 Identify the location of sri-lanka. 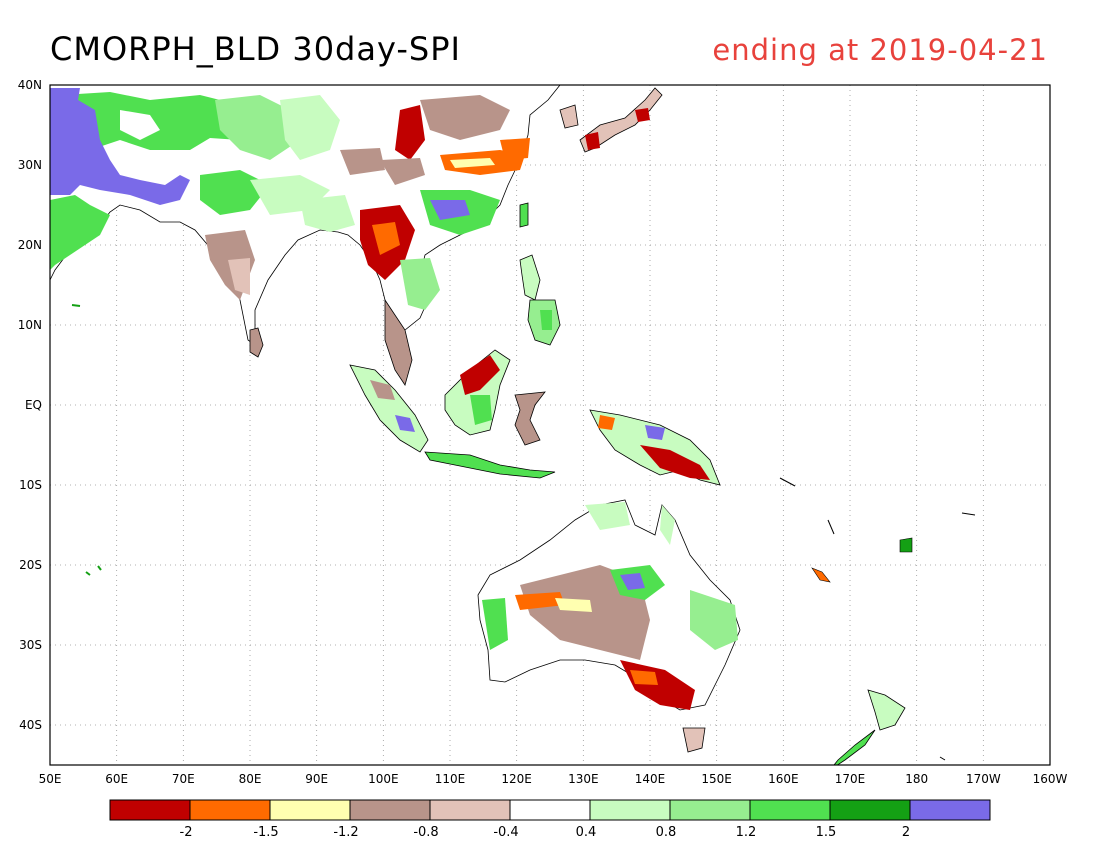
(256, 342).